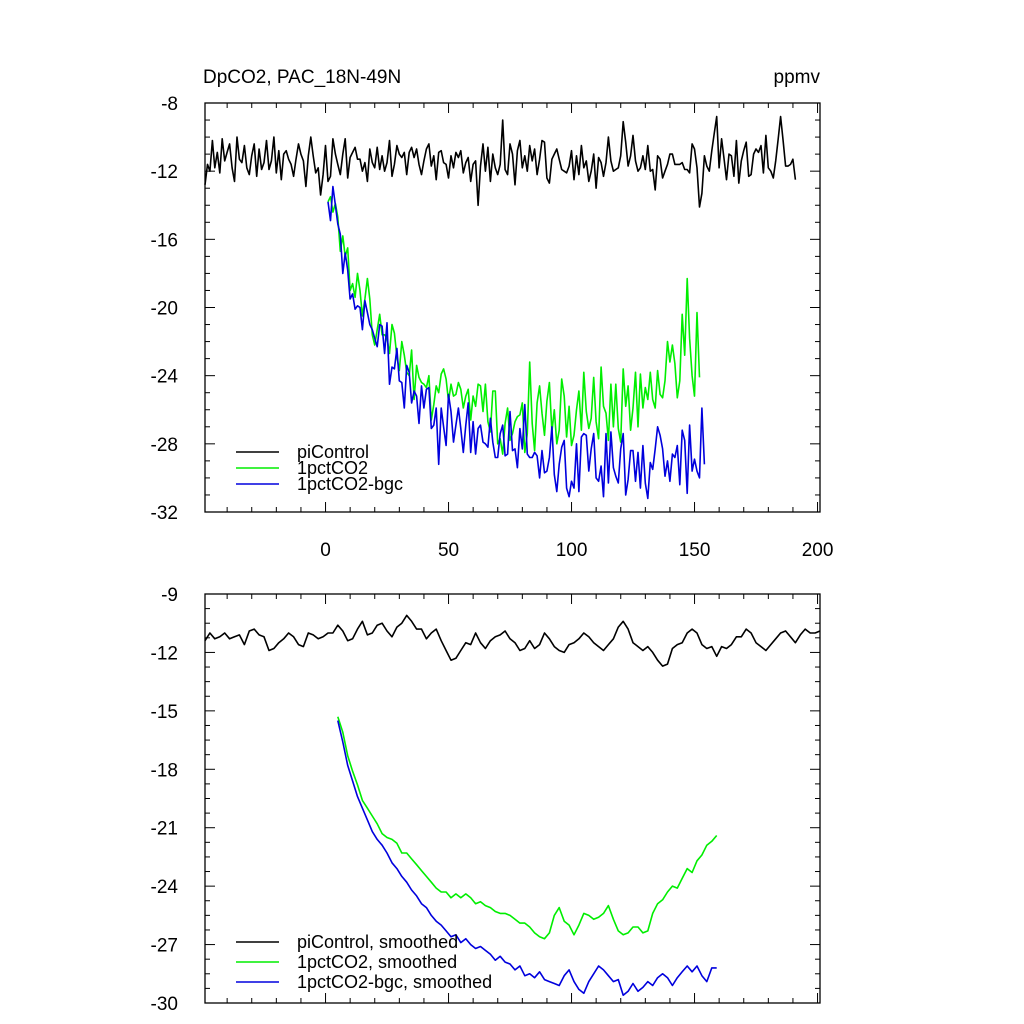 The image size is (1024, 1024). Describe the element at coordinates (332, 468) in the screenshot. I see `legend-label: 1pctCO2` at that location.